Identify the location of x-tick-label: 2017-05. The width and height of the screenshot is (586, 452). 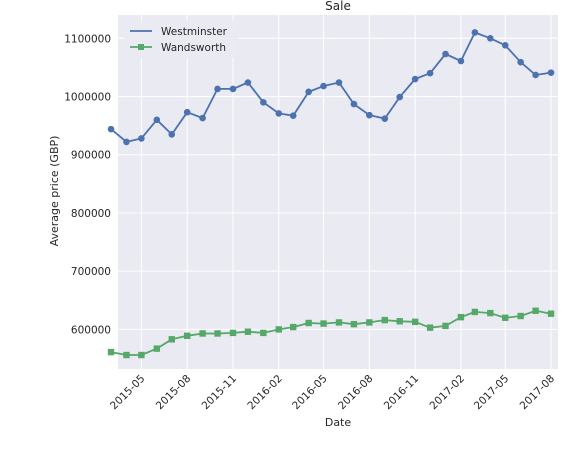
(492, 393).